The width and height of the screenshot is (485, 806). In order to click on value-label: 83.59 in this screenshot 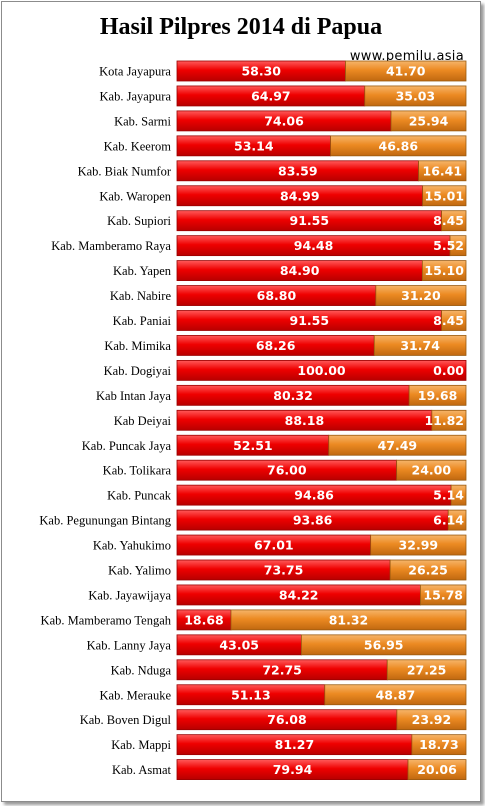, I will do `click(298, 170)`.